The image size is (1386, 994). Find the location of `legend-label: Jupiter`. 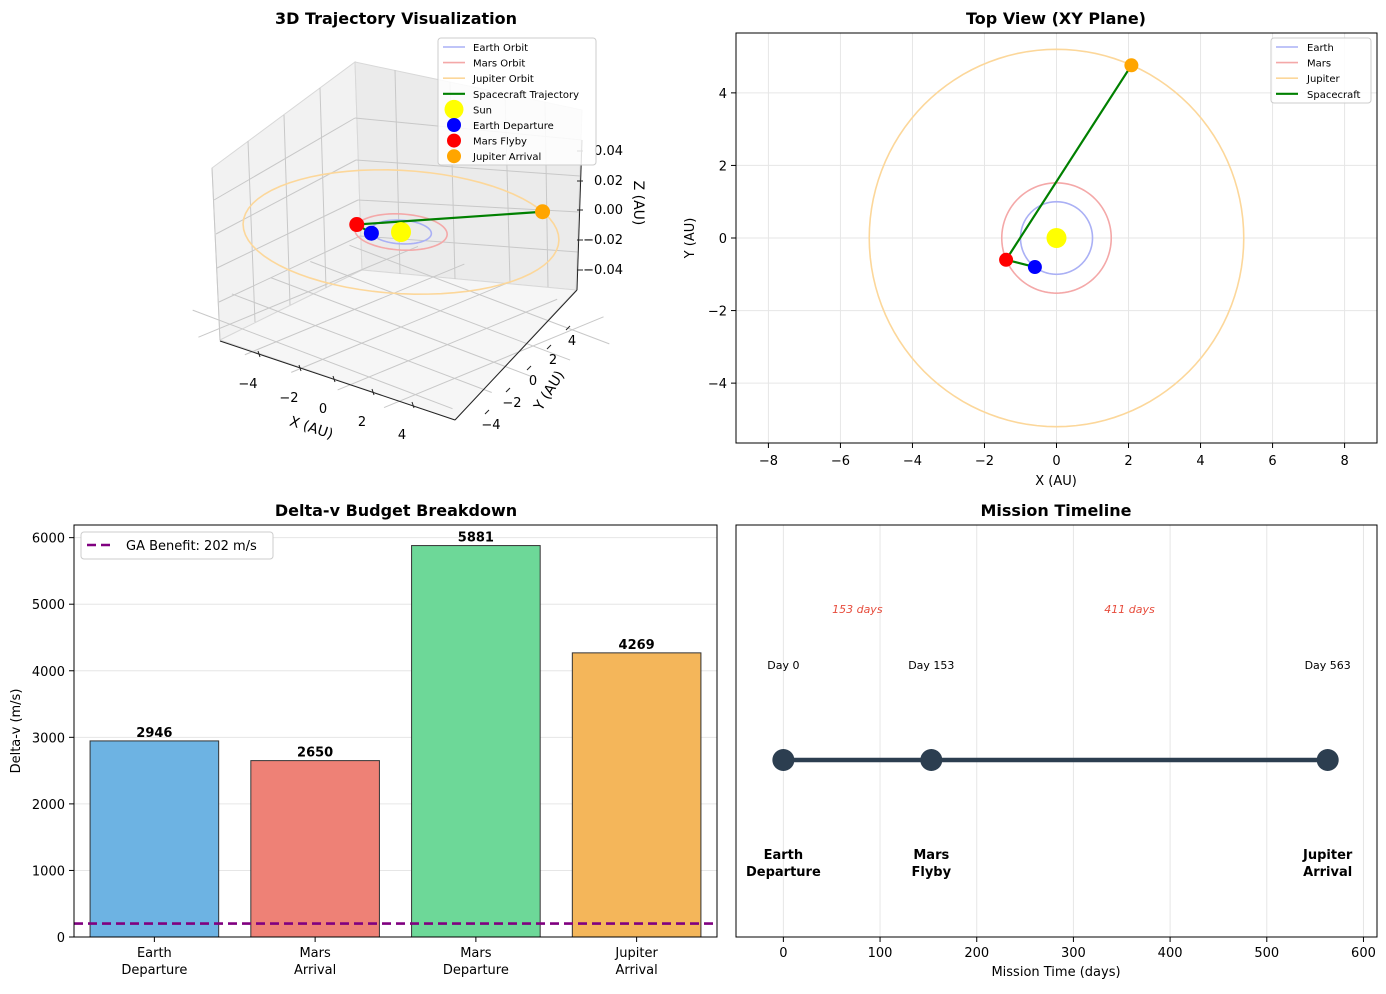

legend-label: Jupiter is located at coordinates (1323, 79).